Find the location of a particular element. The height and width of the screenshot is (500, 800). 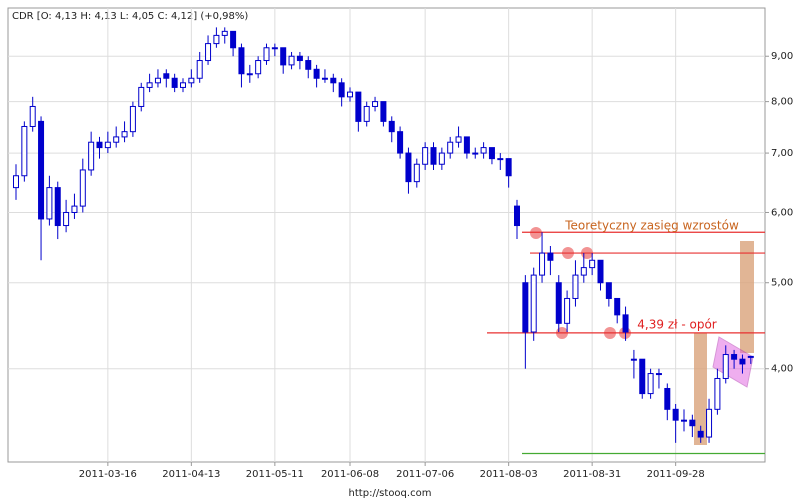

y-tick-label: 9,00 is located at coordinates (782, 56).